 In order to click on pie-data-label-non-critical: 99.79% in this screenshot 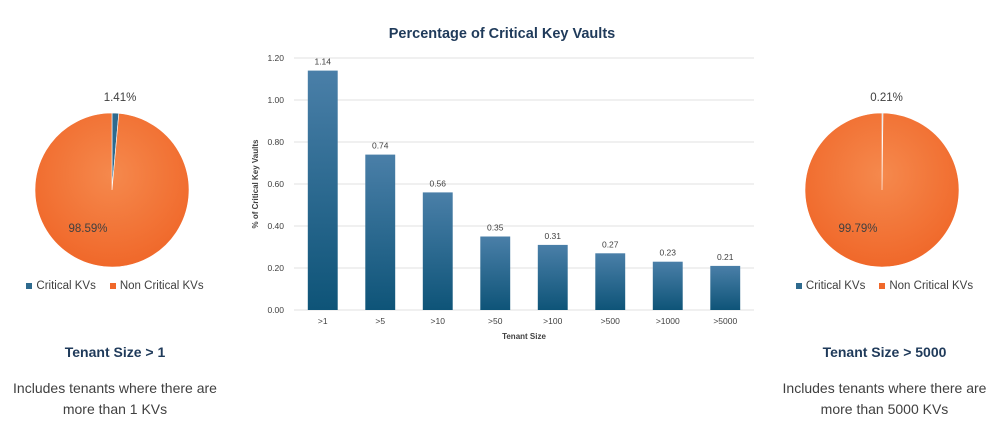, I will do `click(857, 229)`.